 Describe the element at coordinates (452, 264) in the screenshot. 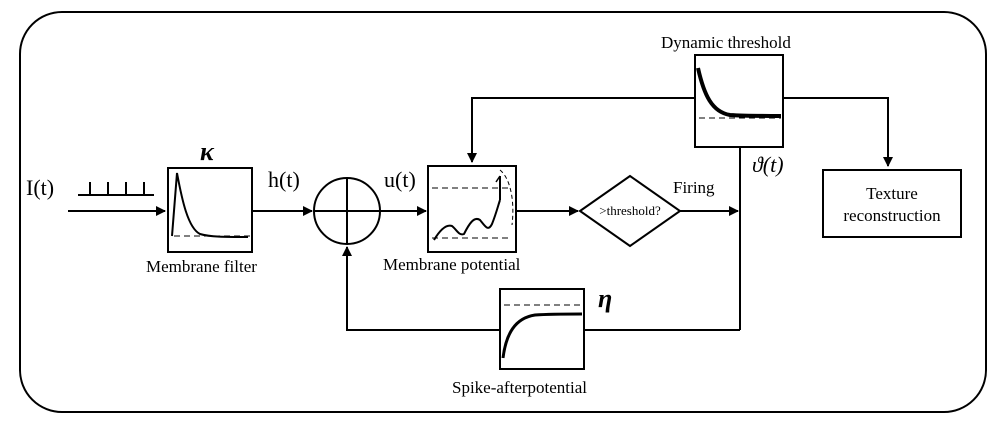

I see `membrane-potential-label: Membrane potential` at that location.